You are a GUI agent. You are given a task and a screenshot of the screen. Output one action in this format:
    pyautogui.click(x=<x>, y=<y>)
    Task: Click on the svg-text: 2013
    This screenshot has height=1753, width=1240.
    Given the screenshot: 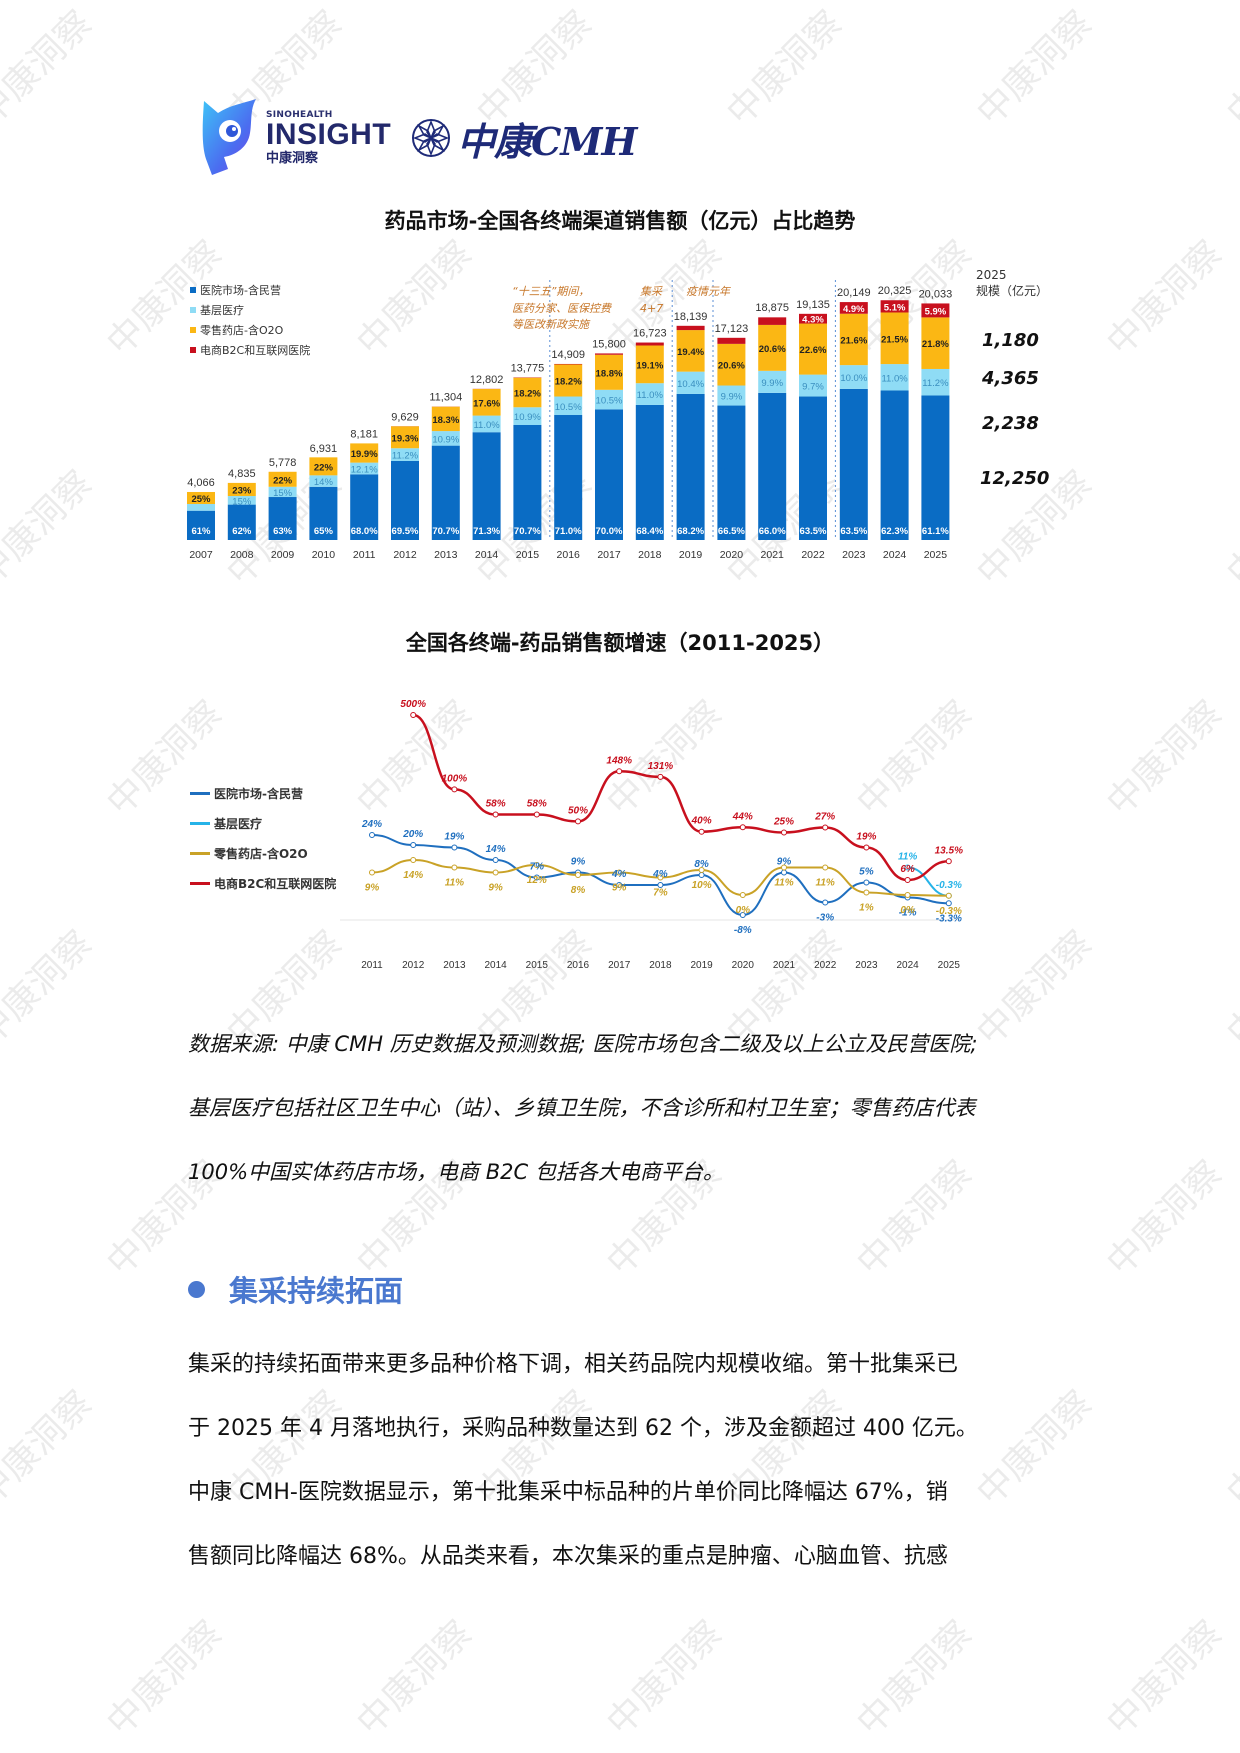 What is the action you would take?
    pyautogui.click(x=454, y=965)
    